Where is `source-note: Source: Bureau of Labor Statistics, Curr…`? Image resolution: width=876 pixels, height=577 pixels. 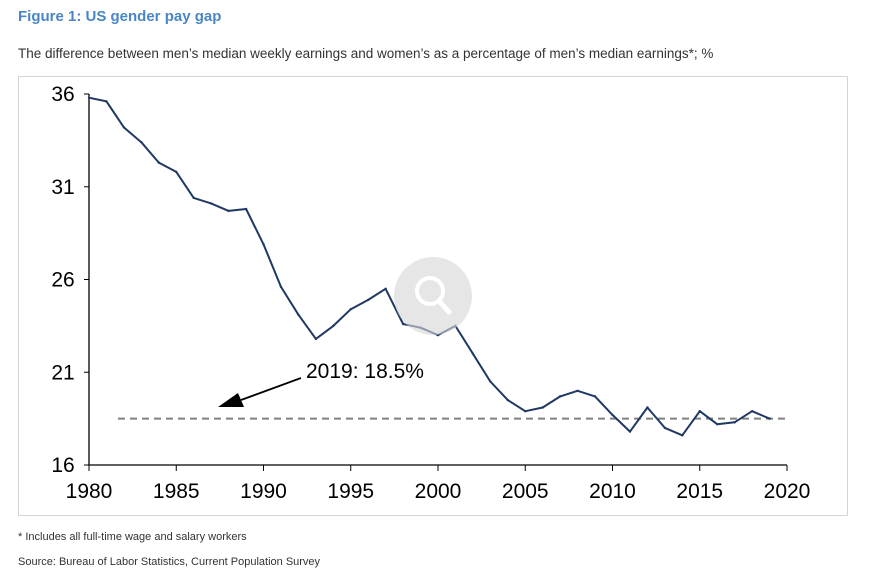 source-note: Source: Bureau of Labor Statistics, Curr… is located at coordinates (169, 562).